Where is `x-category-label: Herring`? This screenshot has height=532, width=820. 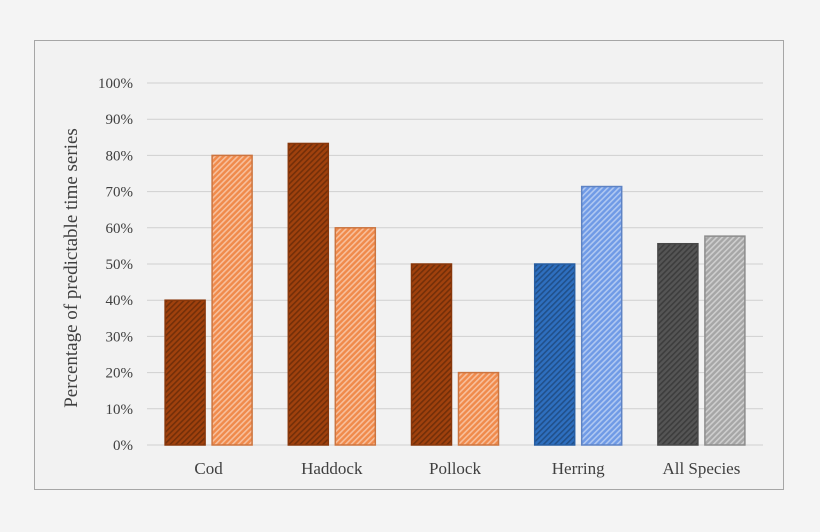 x-category-label: Herring is located at coordinates (578, 468).